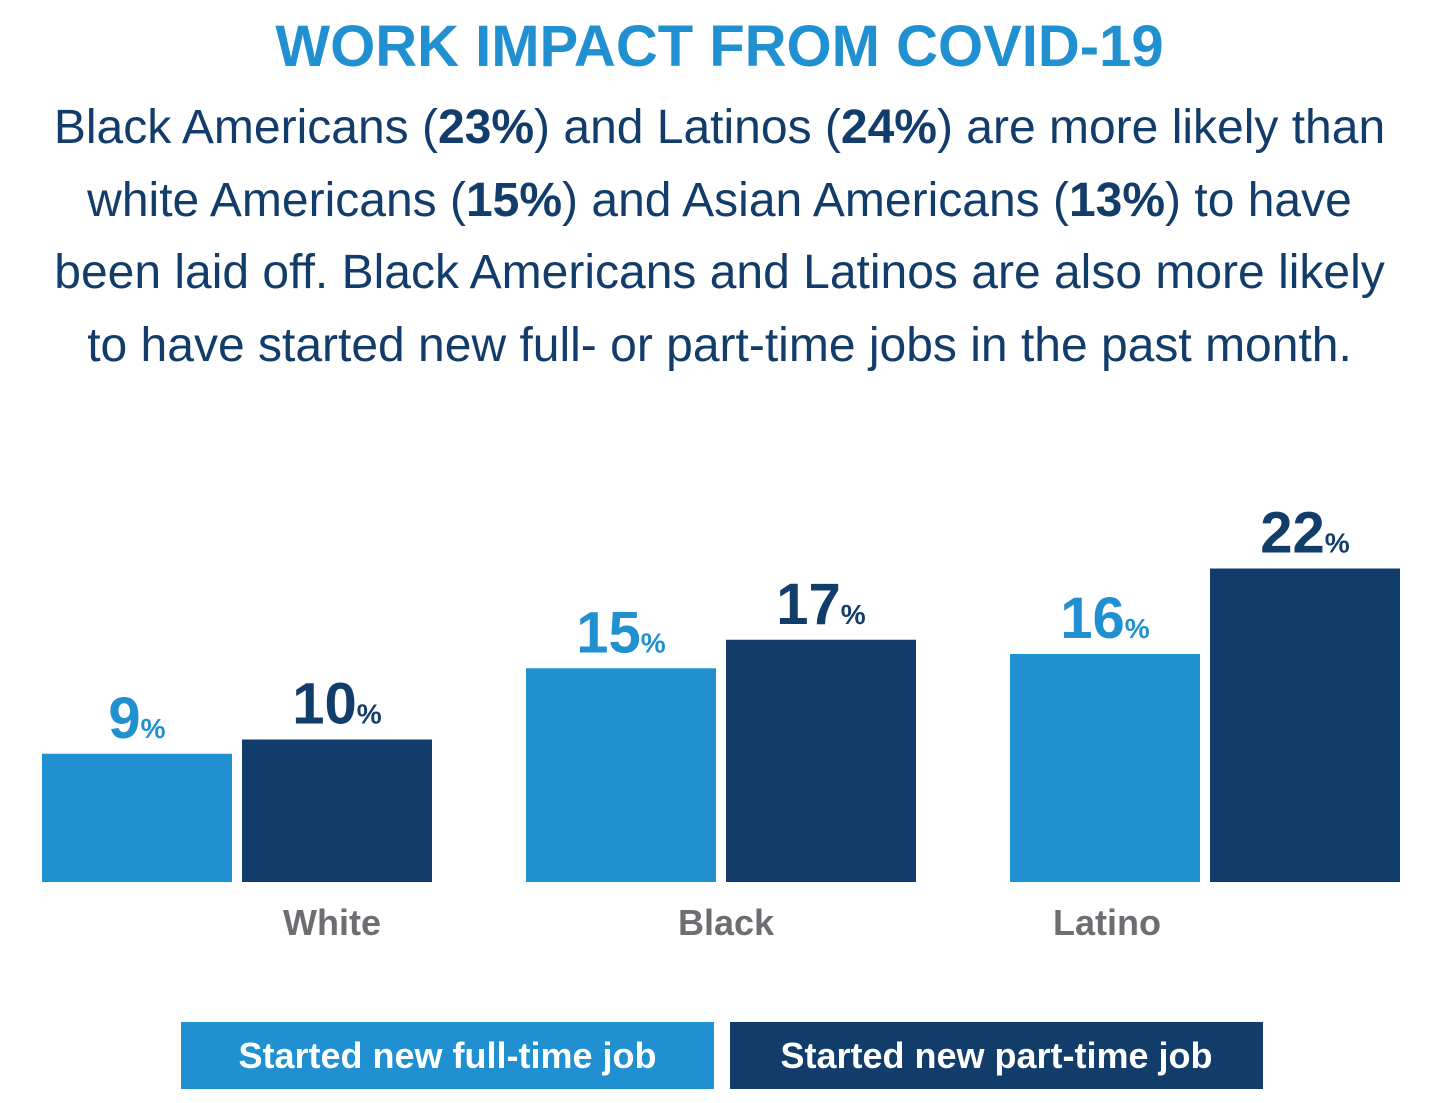  I want to click on data-label-black-part-time: 17%, so click(821, 604).